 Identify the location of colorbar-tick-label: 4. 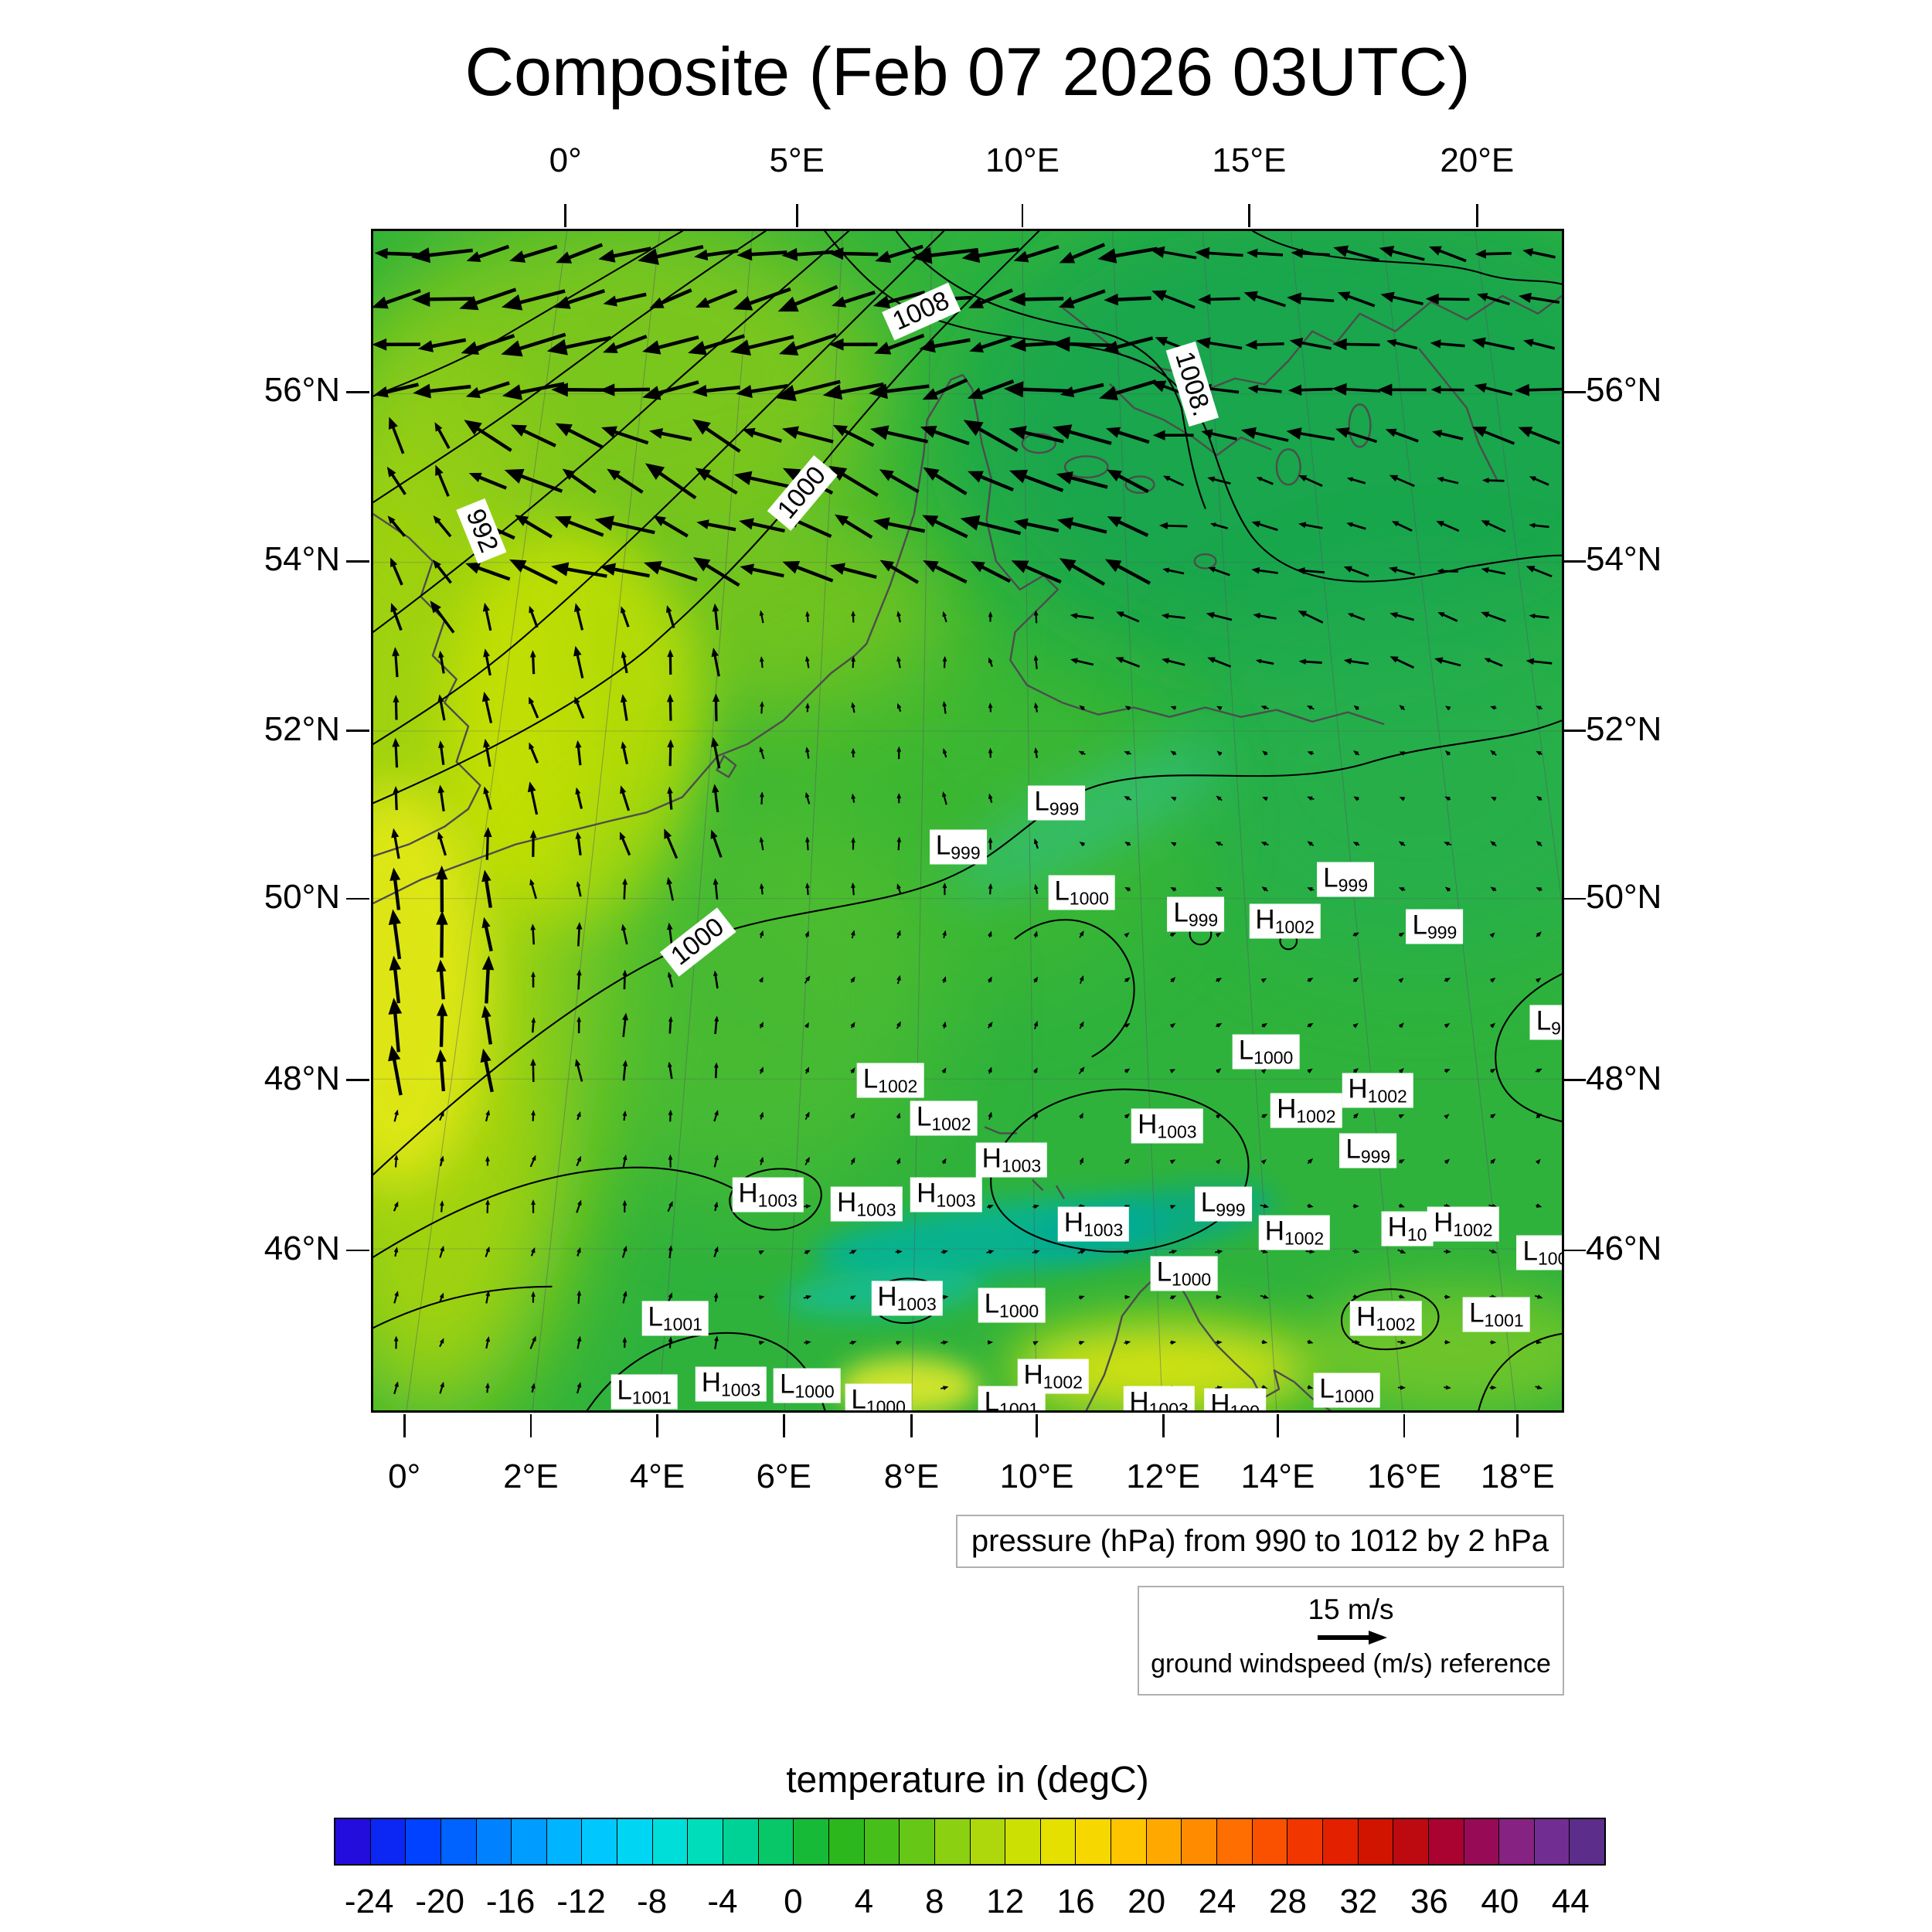
(864, 1901).